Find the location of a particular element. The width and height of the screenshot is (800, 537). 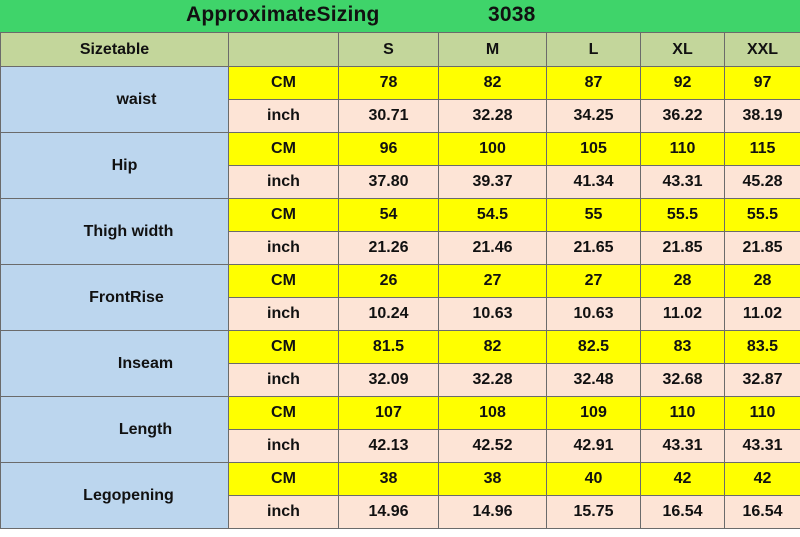

cm-value-cell: 87 is located at coordinates (593, 83).